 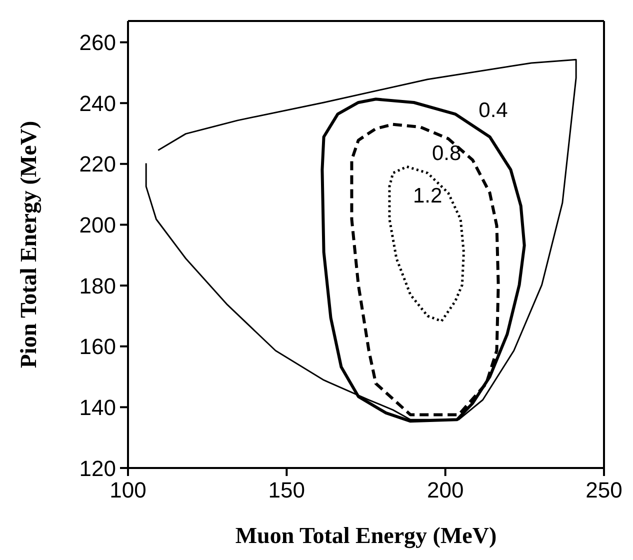 What do you see at coordinates (447, 153) in the screenshot?
I see `annotation: 0.8` at bounding box center [447, 153].